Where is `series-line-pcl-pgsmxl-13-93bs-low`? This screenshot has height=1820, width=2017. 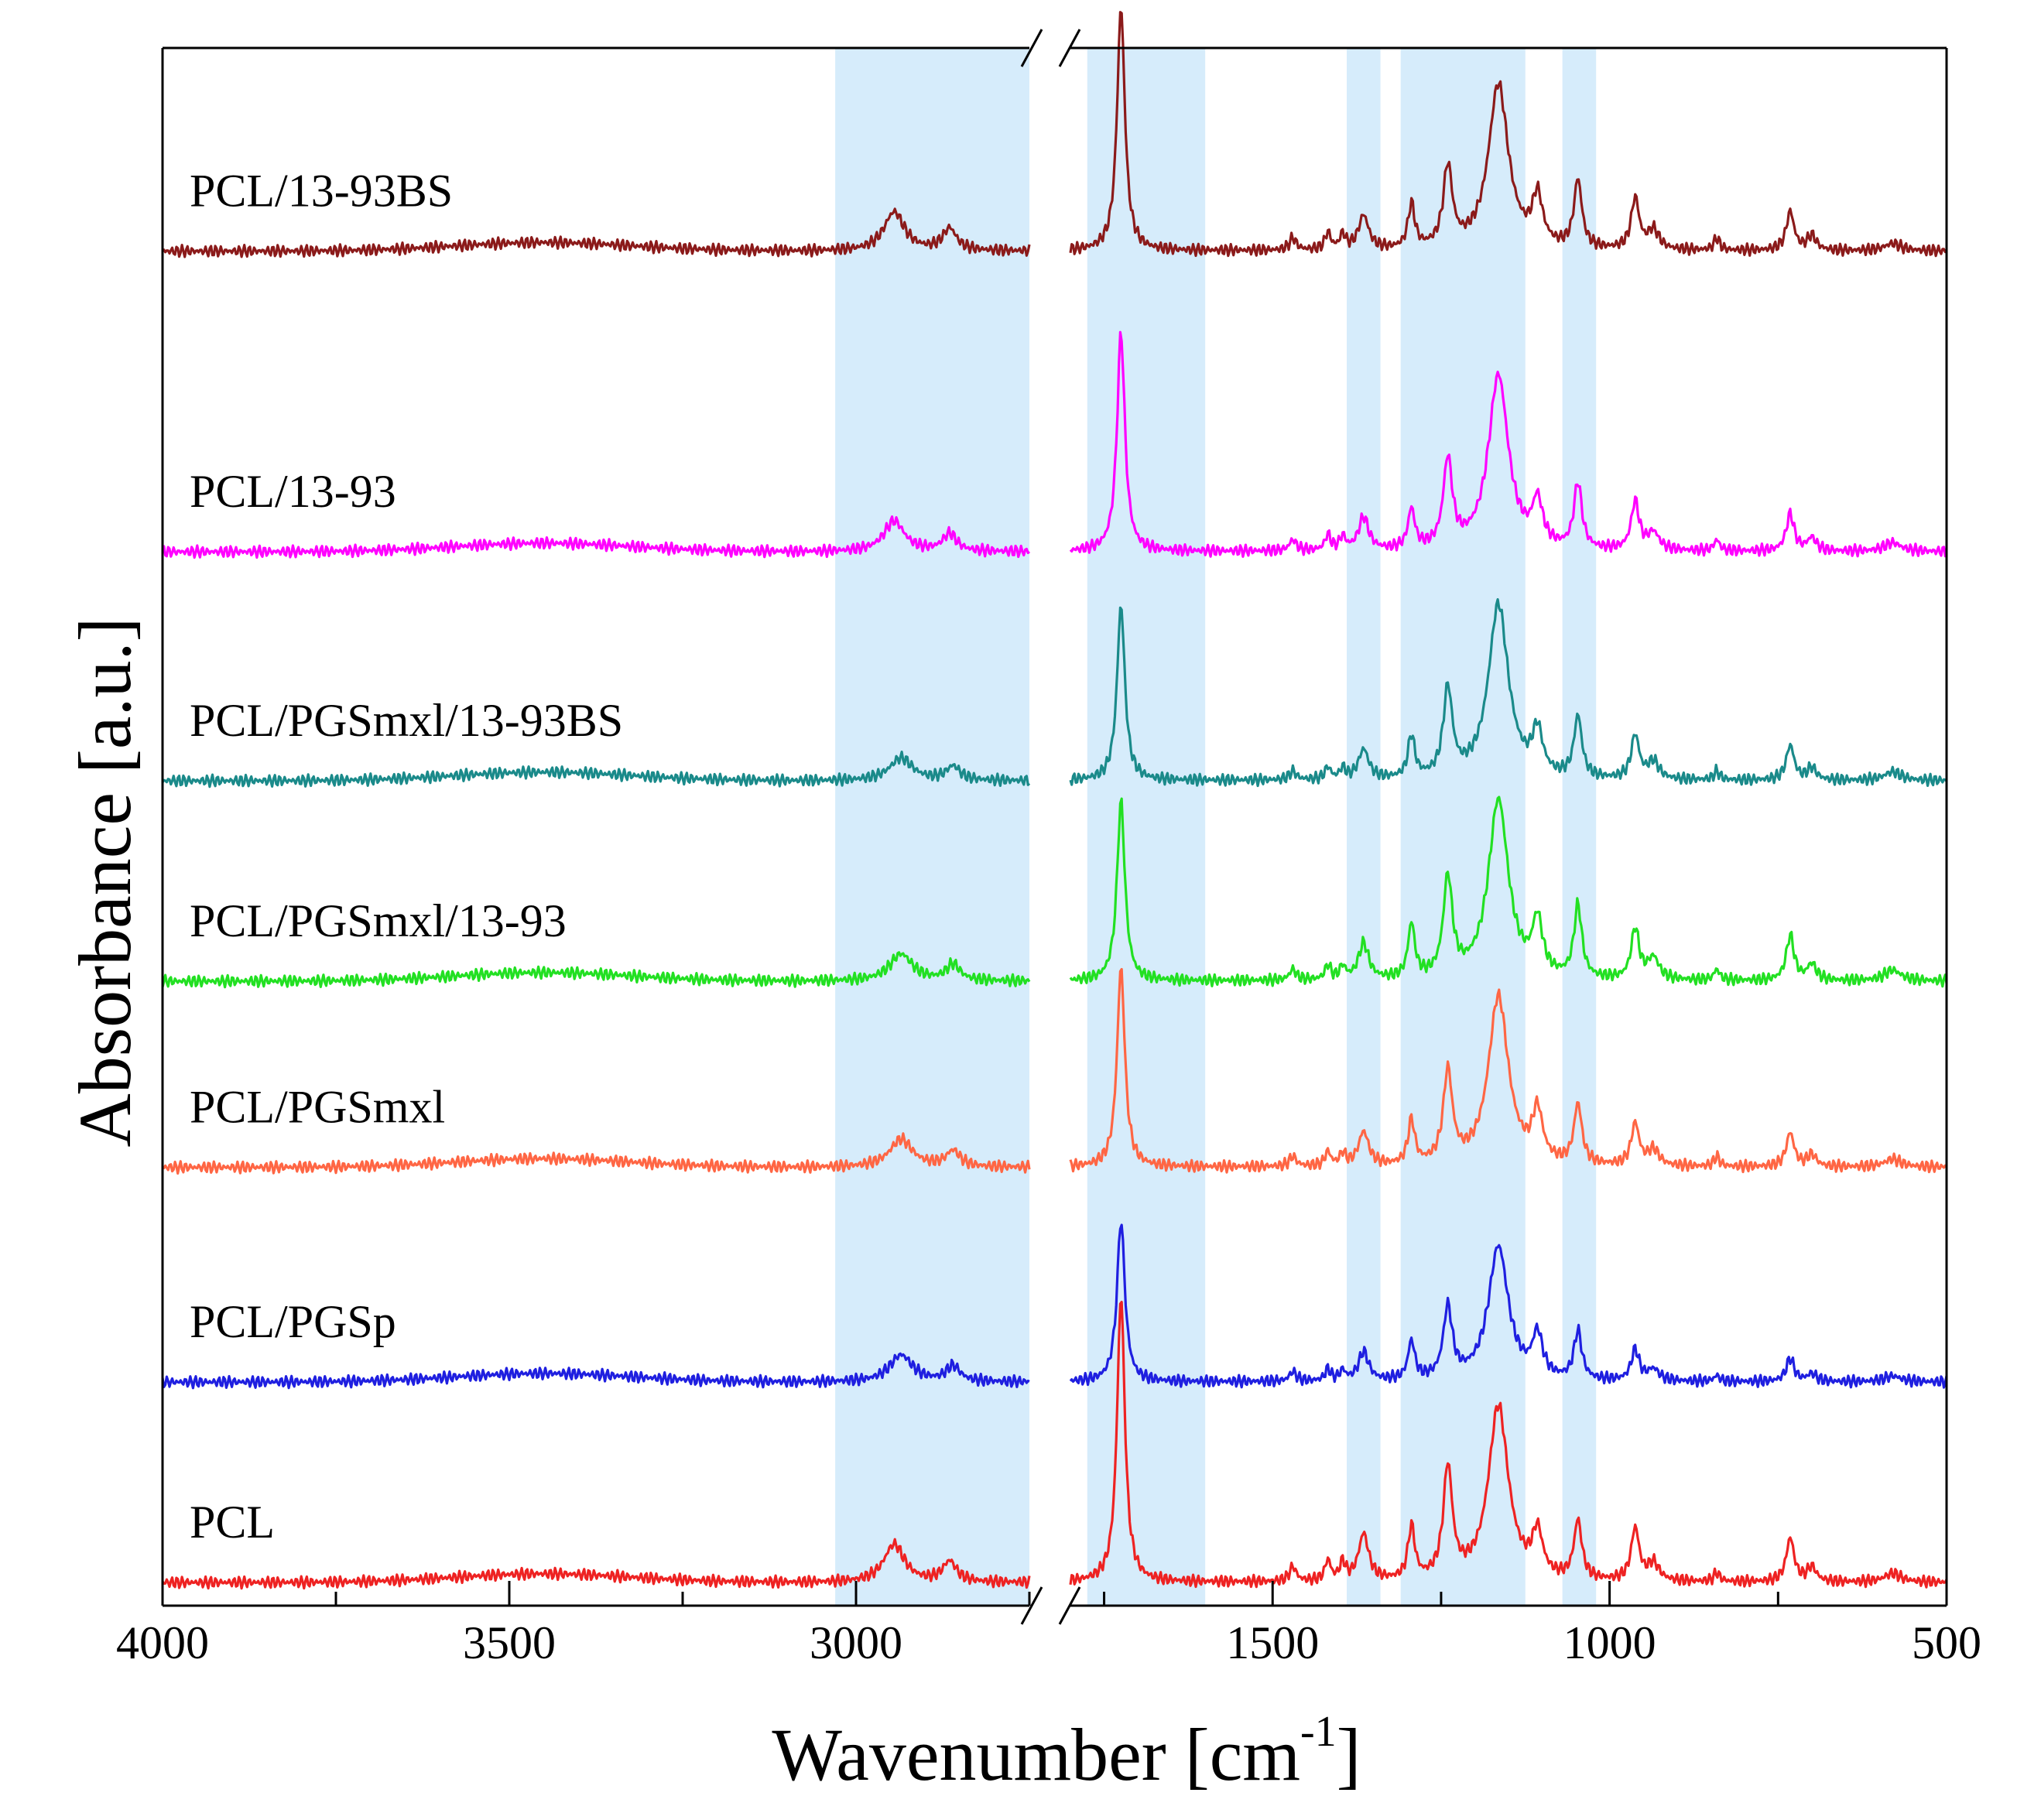 series-line-pcl-pgsmxl-13-93bs-low is located at coordinates (1509, 693).